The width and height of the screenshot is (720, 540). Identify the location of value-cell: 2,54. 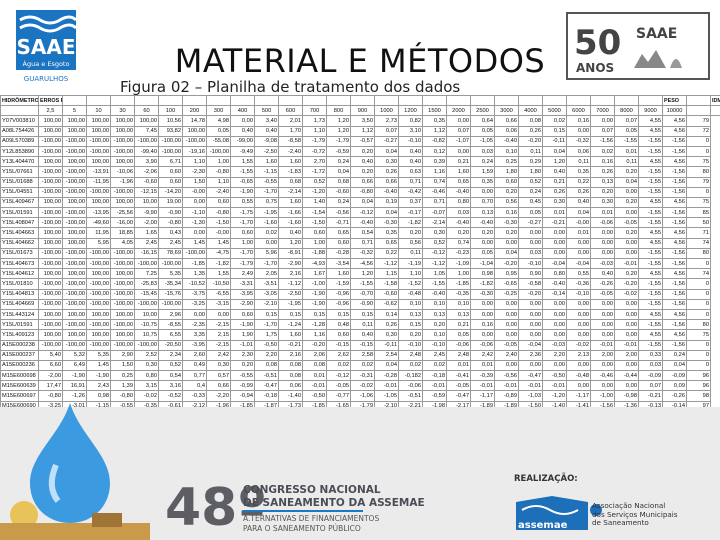
(386, 355).